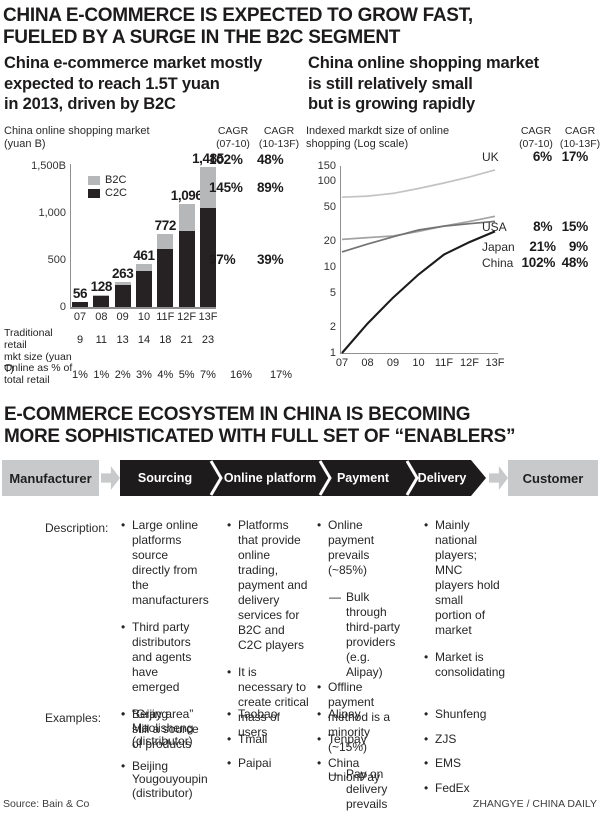  What do you see at coordinates (495, 363) in the screenshot?
I see `x-tick-label: 13F` at bounding box center [495, 363].